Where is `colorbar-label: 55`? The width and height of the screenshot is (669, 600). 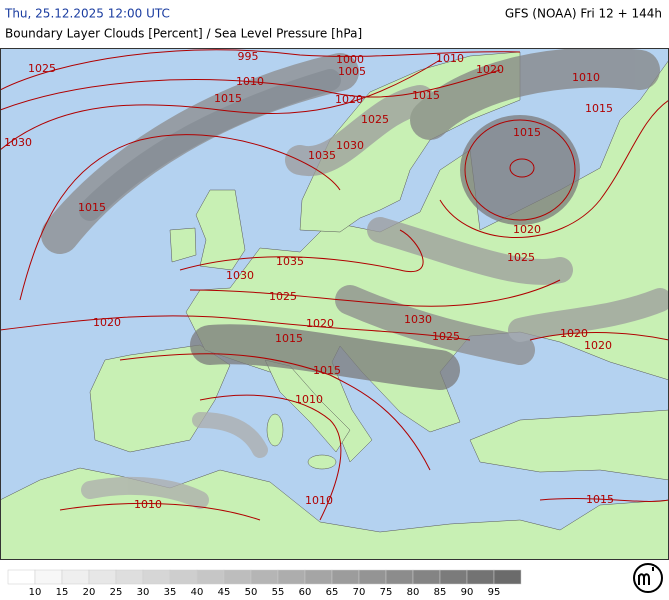 colorbar-label: 55 is located at coordinates (278, 592).